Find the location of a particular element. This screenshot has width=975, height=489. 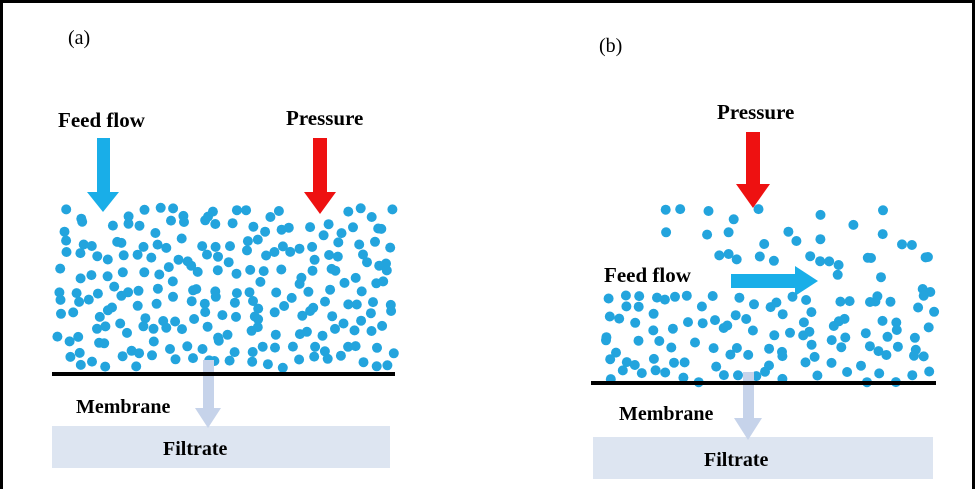

panel-a-particles is located at coordinates (225, 287).